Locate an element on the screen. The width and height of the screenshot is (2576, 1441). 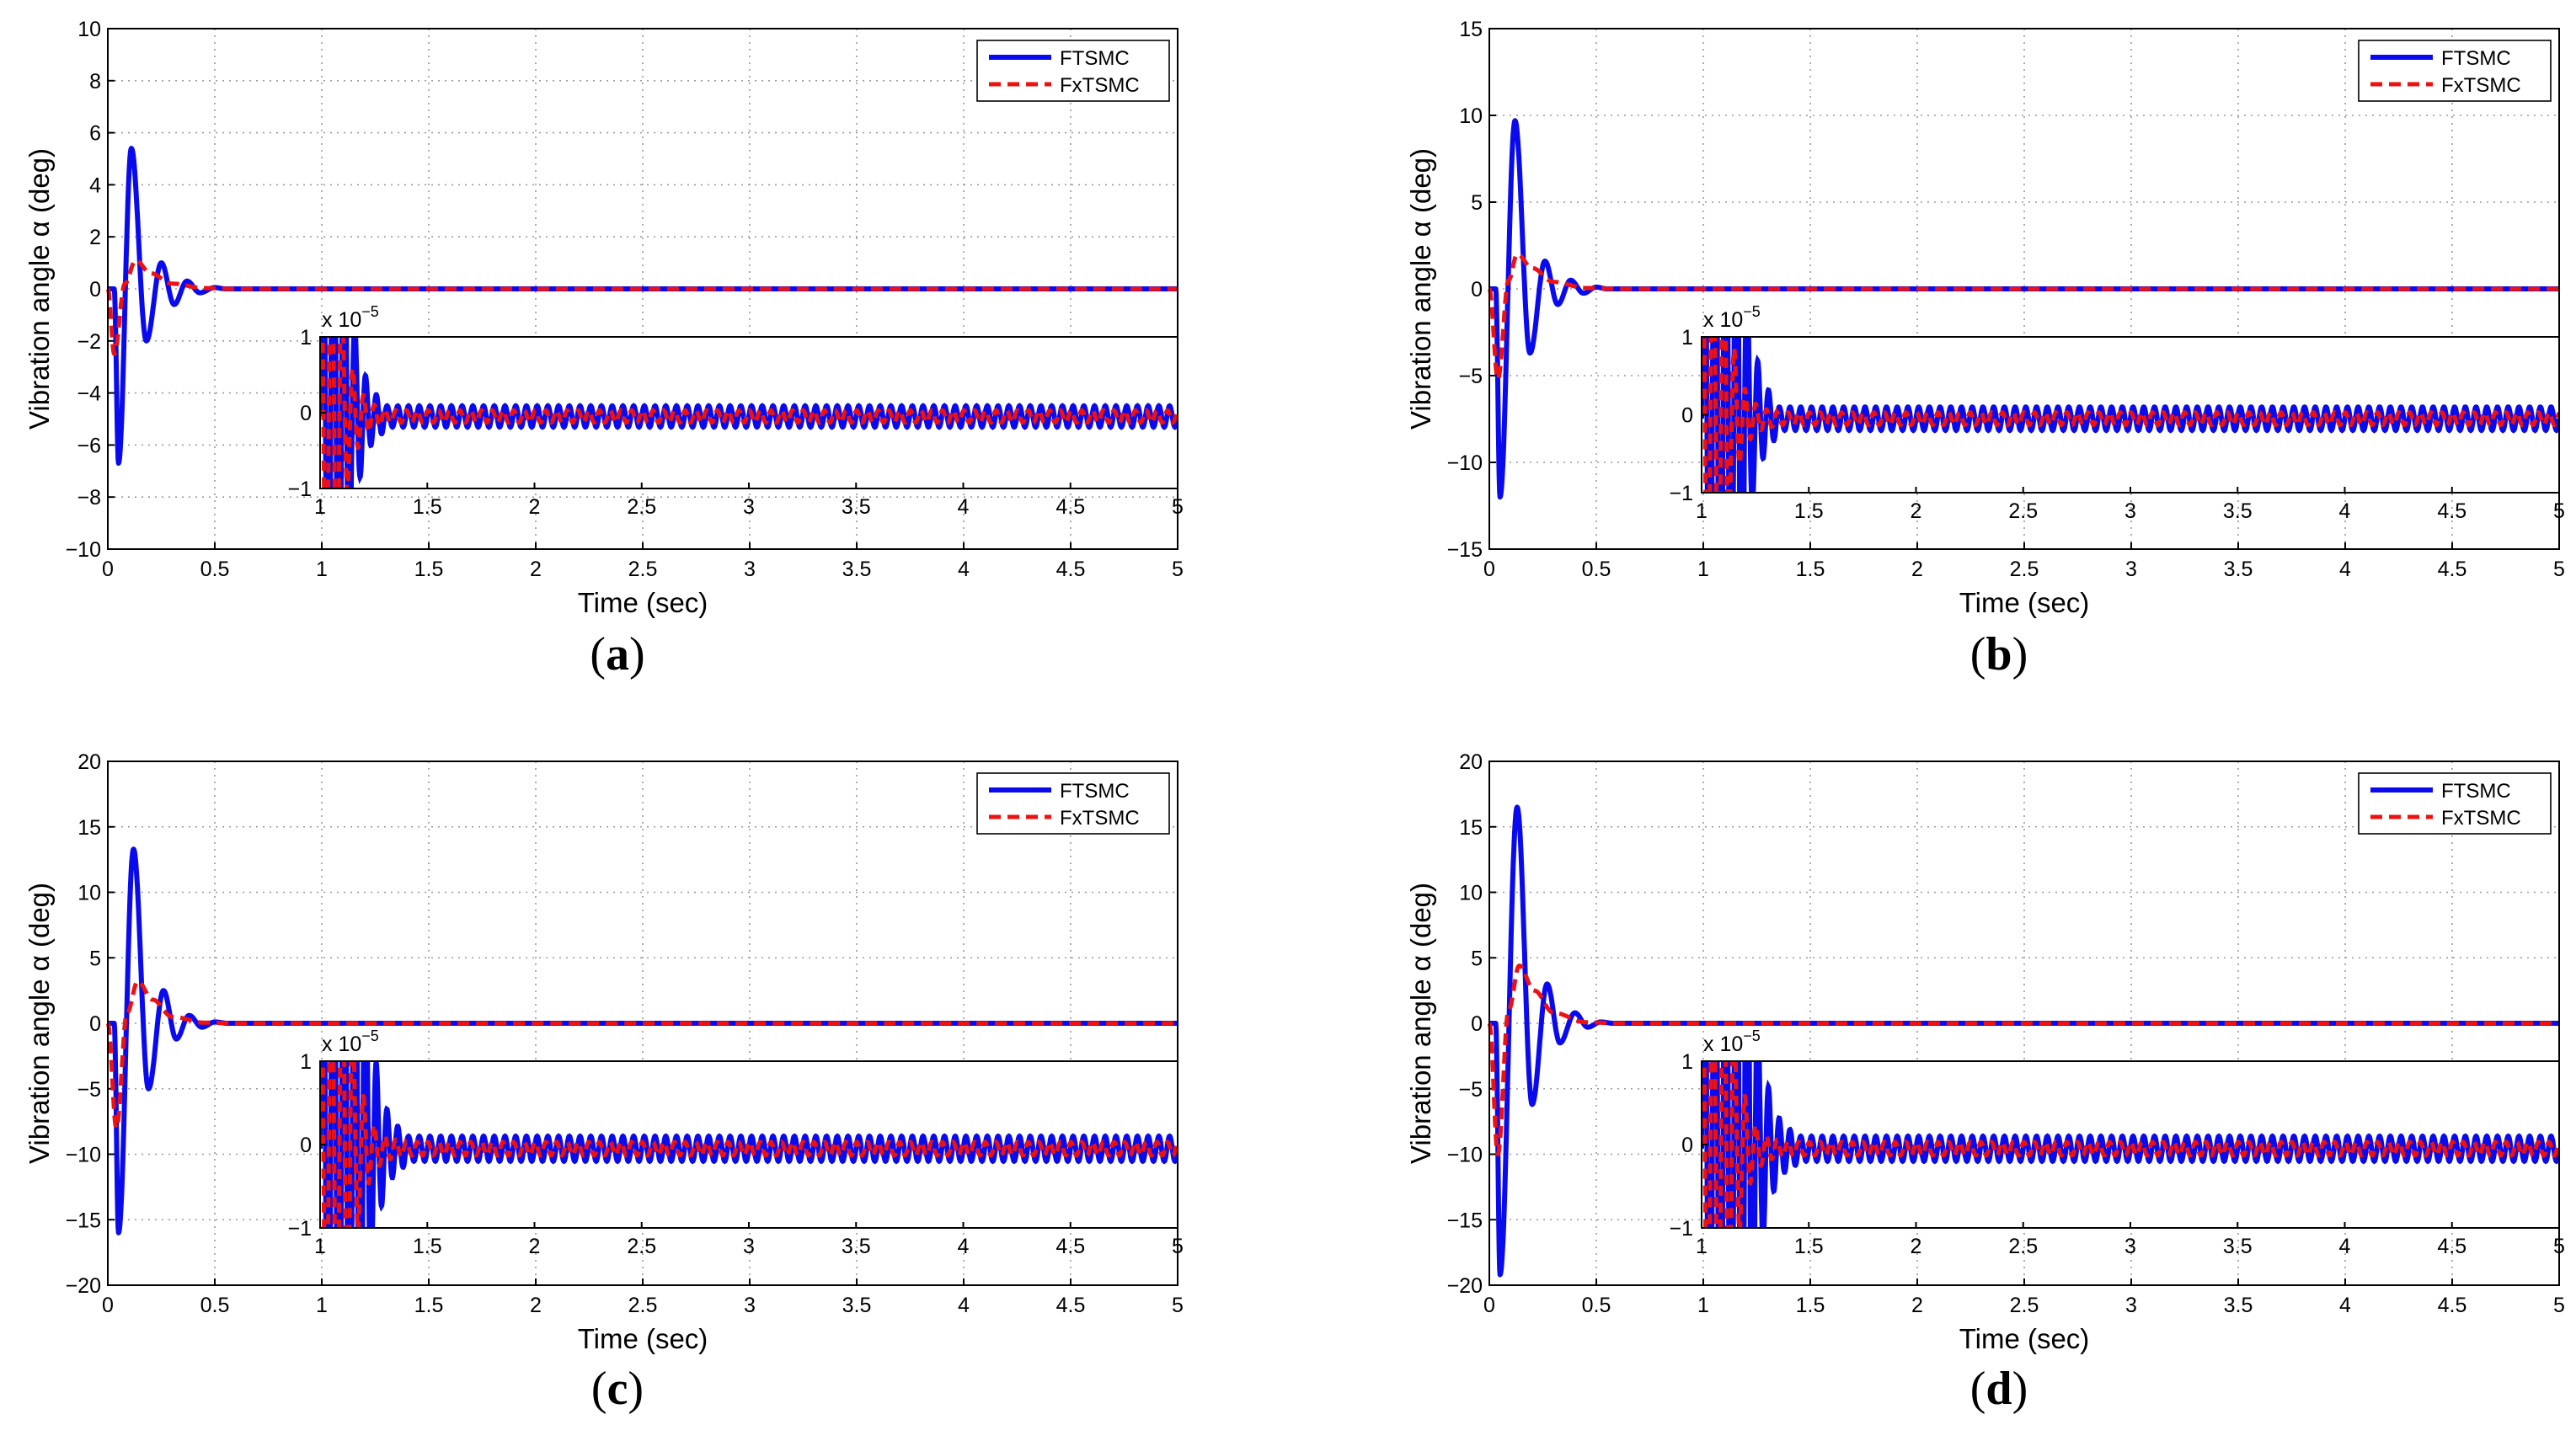
y-tick-label: −2 is located at coordinates (89, 342).